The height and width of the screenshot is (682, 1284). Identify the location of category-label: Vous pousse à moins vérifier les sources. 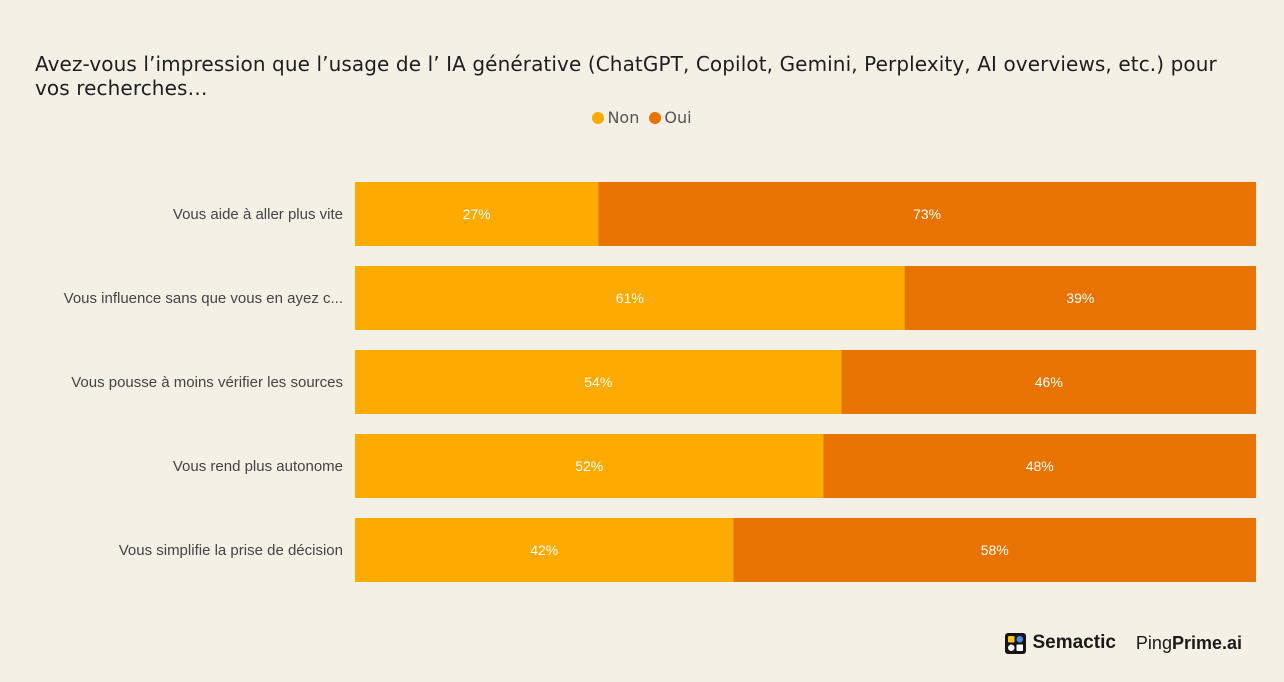
(207, 382).